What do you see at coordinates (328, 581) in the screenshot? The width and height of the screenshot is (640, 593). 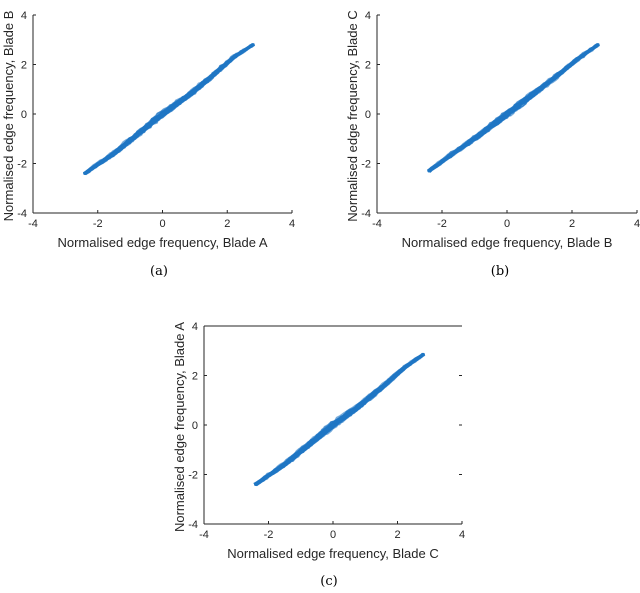 I see `panel-caption: (c)` at bounding box center [328, 581].